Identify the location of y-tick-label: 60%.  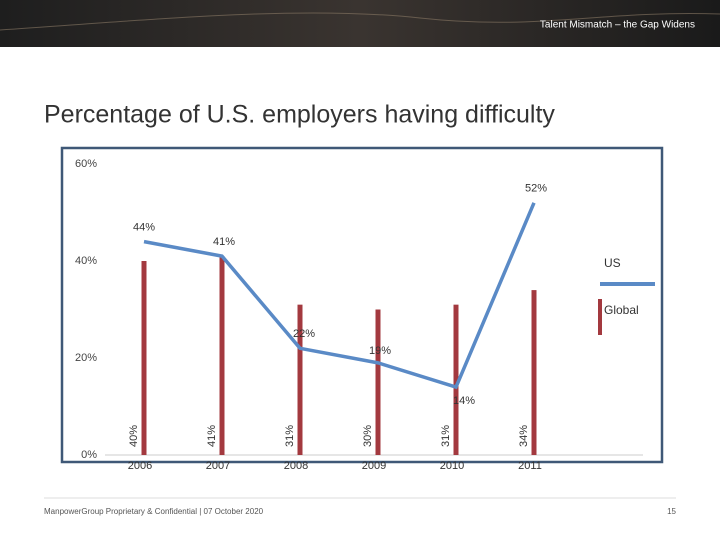
(86, 164).